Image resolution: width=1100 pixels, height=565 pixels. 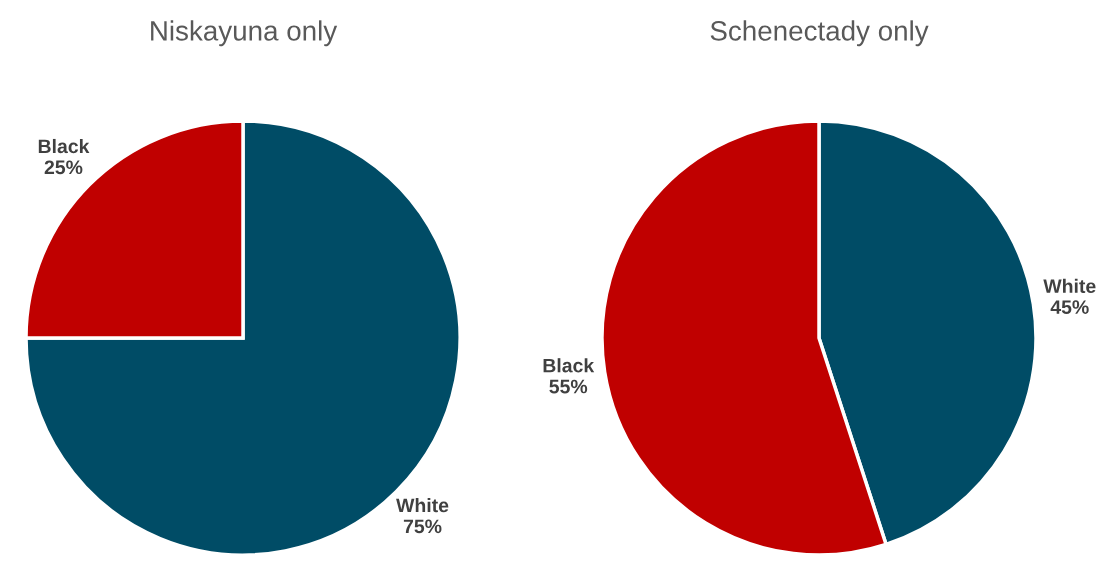 What do you see at coordinates (568, 386) in the screenshot?
I see `data-label: 55%` at bounding box center [568, 386].